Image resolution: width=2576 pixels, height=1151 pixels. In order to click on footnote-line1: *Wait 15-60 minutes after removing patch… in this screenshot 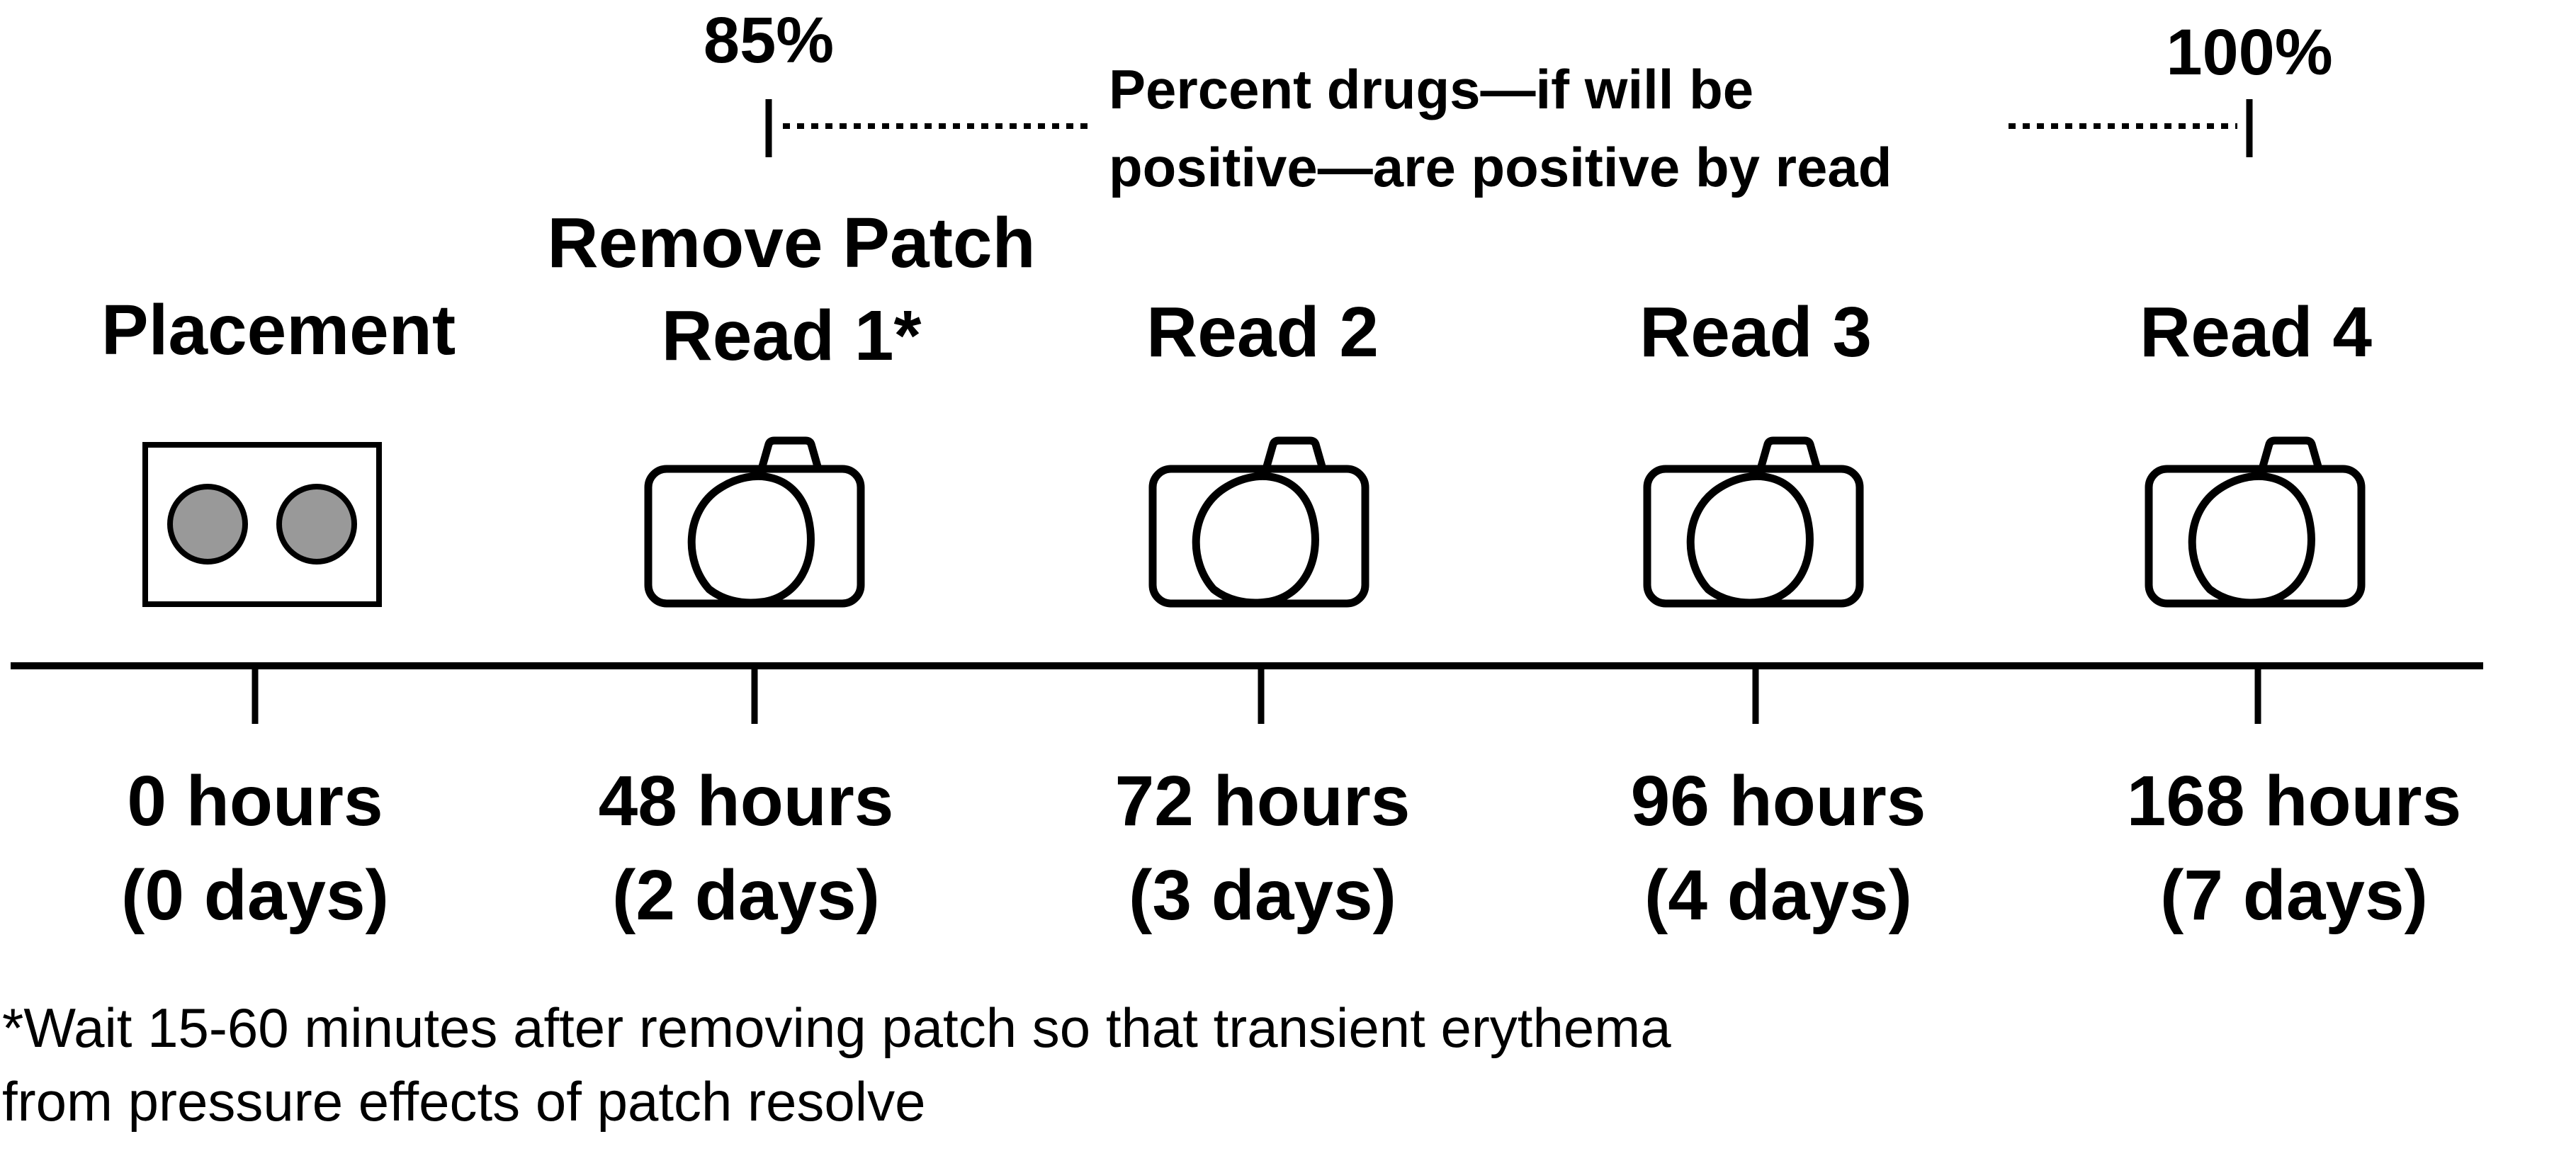, I will do `click(836, 1028)`.